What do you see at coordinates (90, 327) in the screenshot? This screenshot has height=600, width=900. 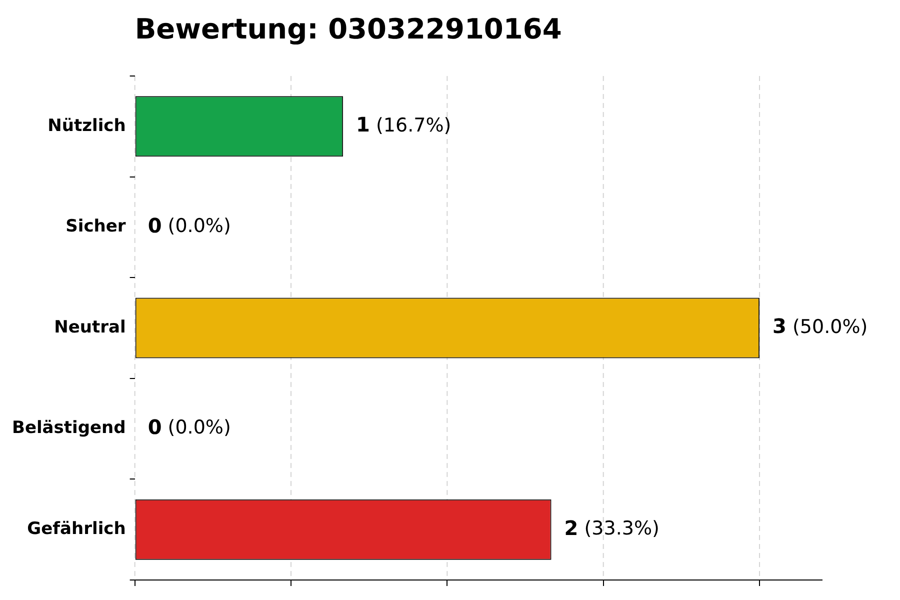 I see `y-tick-label: Neutral` at bounding box center [90, 327].